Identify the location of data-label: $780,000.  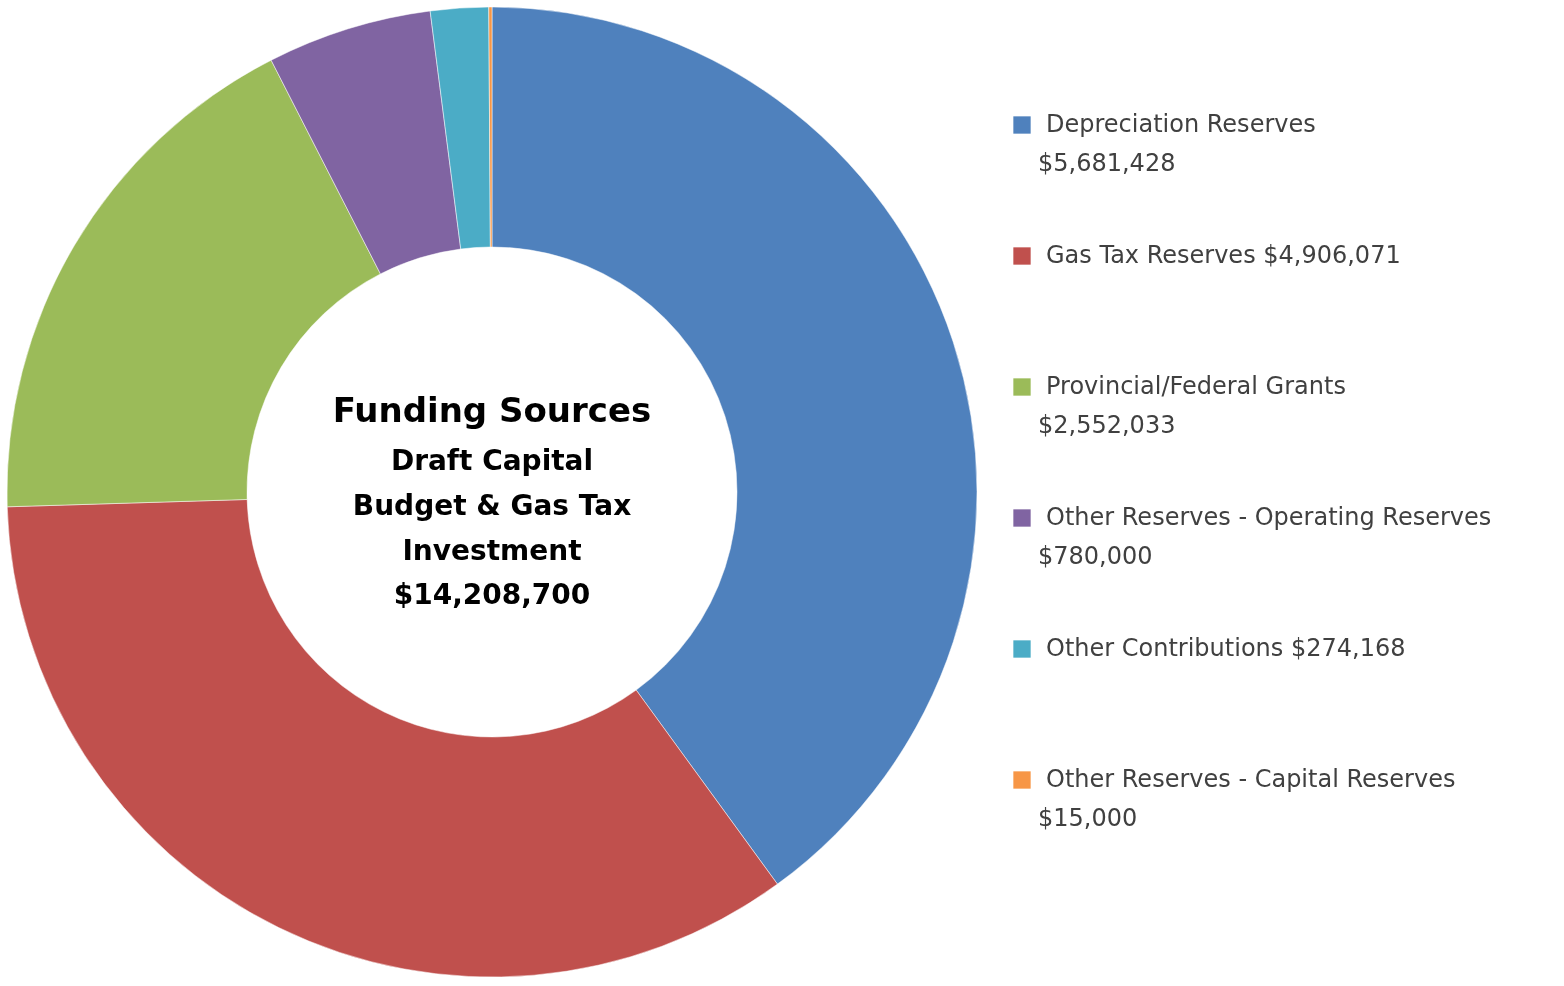
(1095, 556).